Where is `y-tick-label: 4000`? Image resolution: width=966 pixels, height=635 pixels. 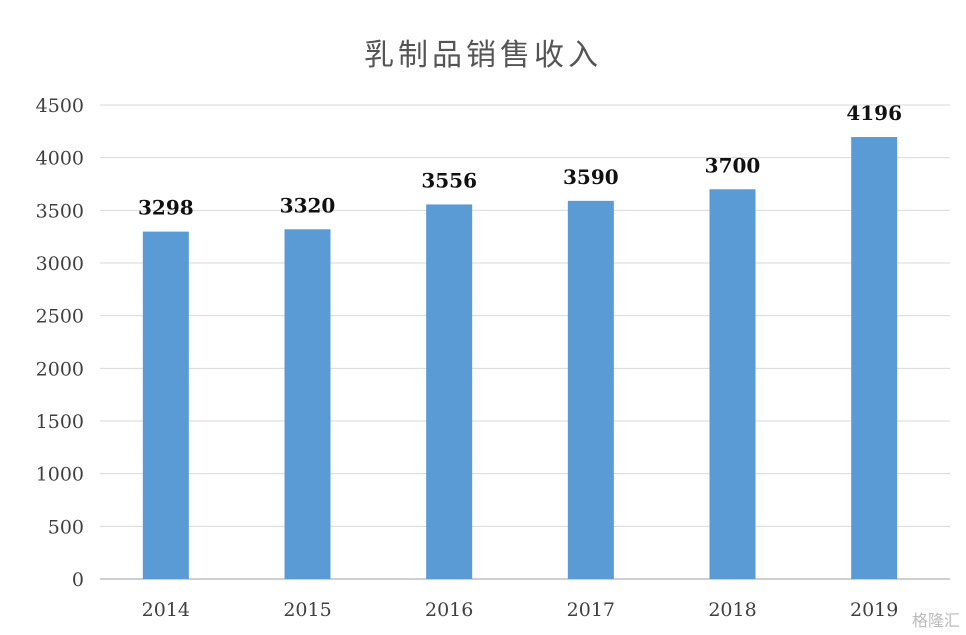
y-tick-label: 4000 is located at coordinates (60, 159).